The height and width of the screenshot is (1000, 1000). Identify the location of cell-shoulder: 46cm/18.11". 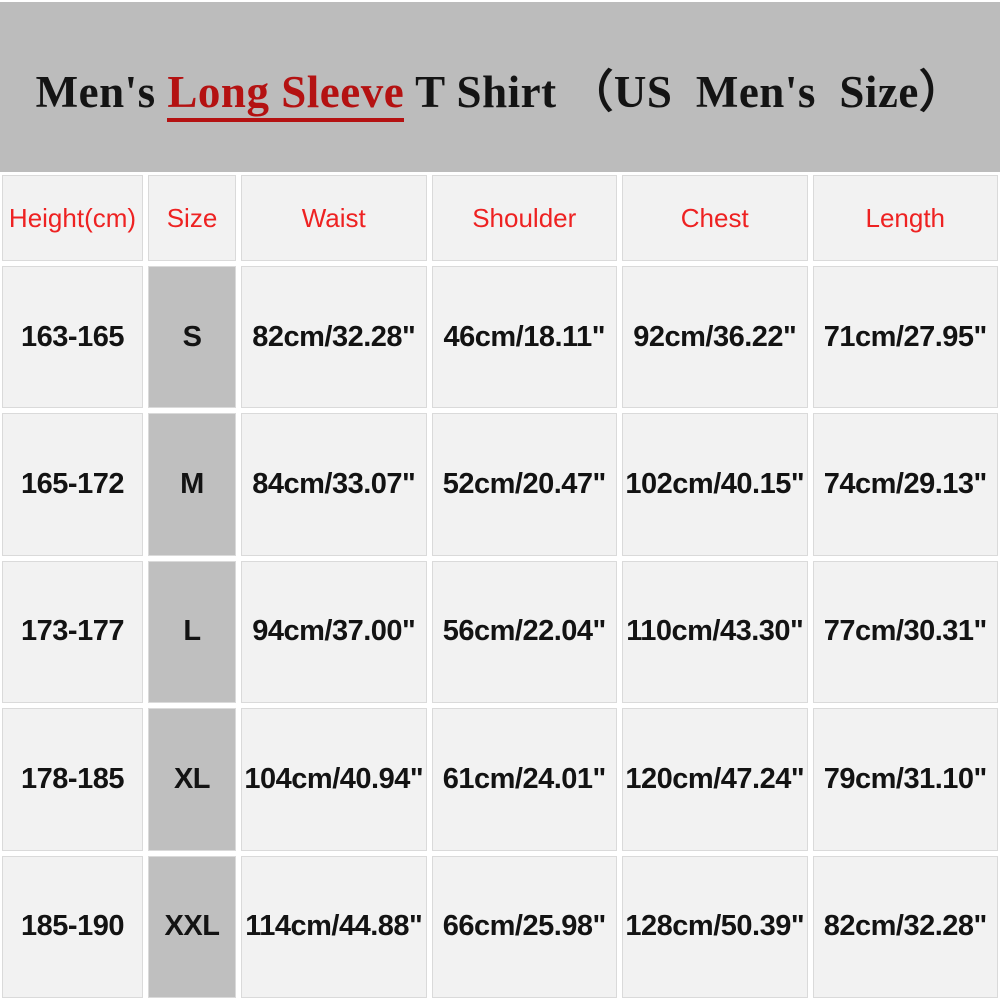
(524, 337).